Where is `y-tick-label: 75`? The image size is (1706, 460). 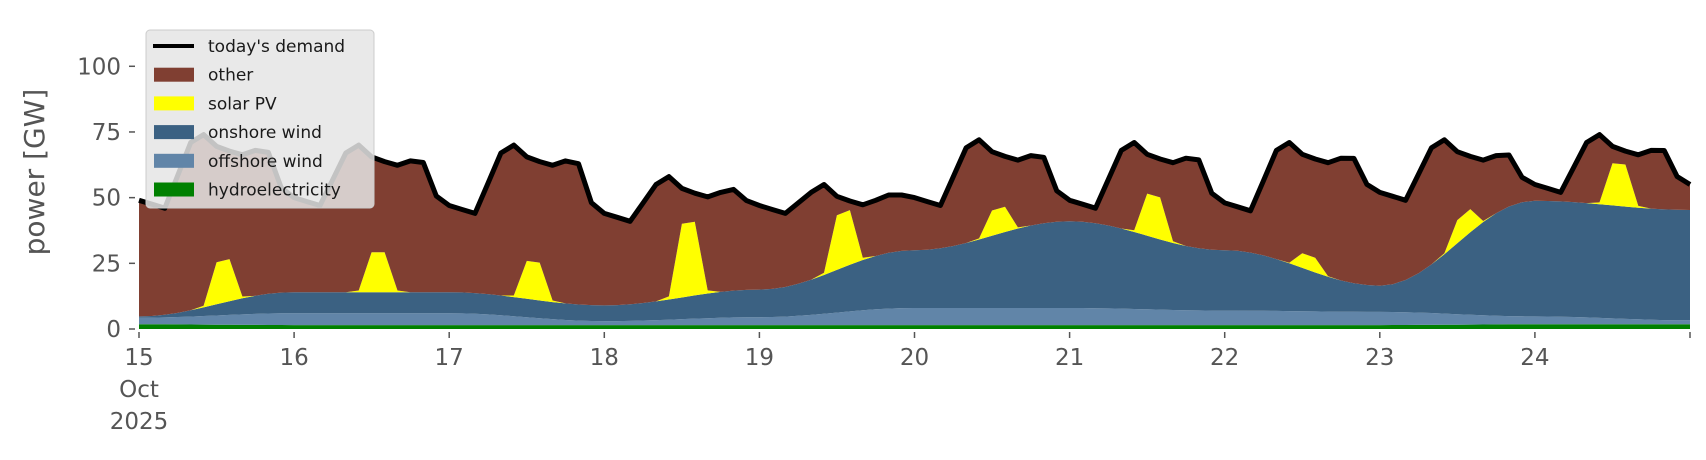 y-tick-label: 75 is located at coordinates (106, 133).